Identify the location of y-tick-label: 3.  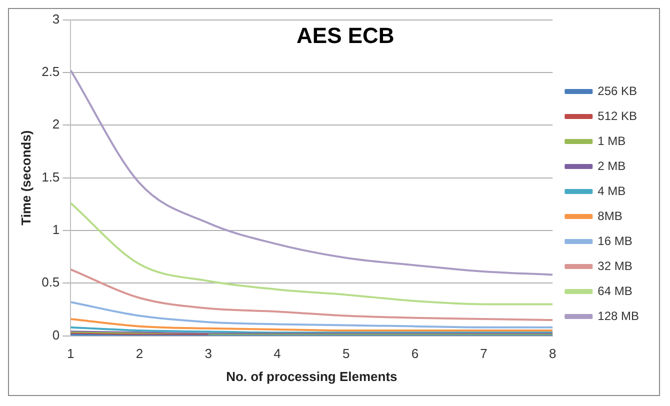
(56, 18).